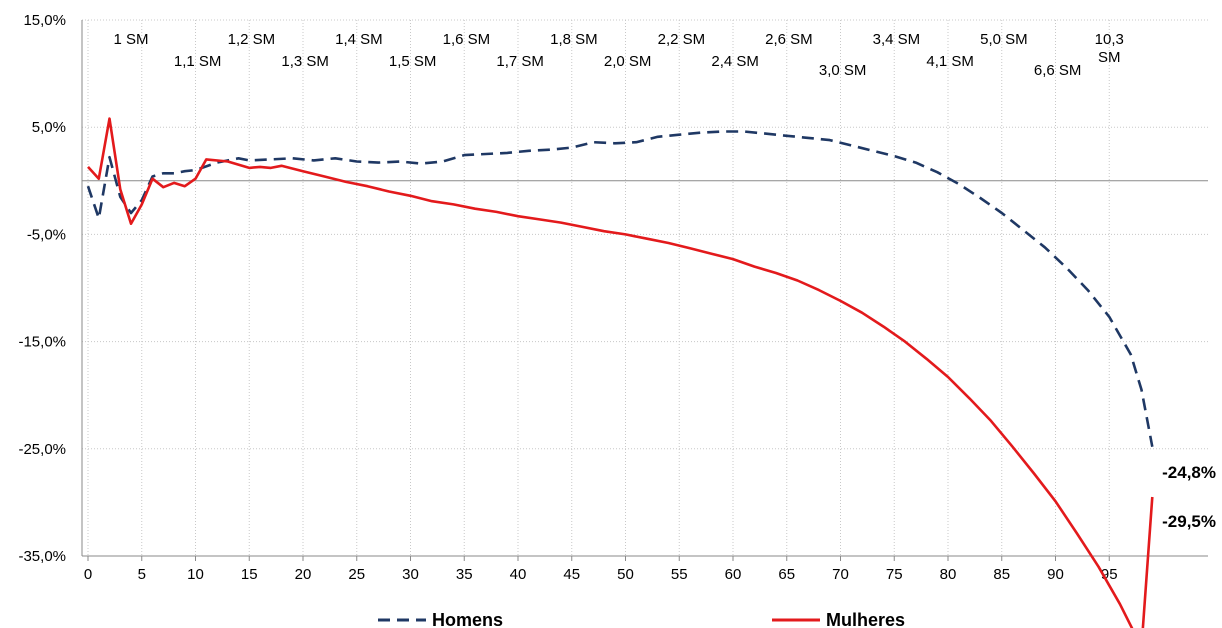 This screenshot has width=1222, height=628. Describe the element at coordinates (1189, 521) in the screenshot. I see `end-label-mulheres: -29,5%` at that location.